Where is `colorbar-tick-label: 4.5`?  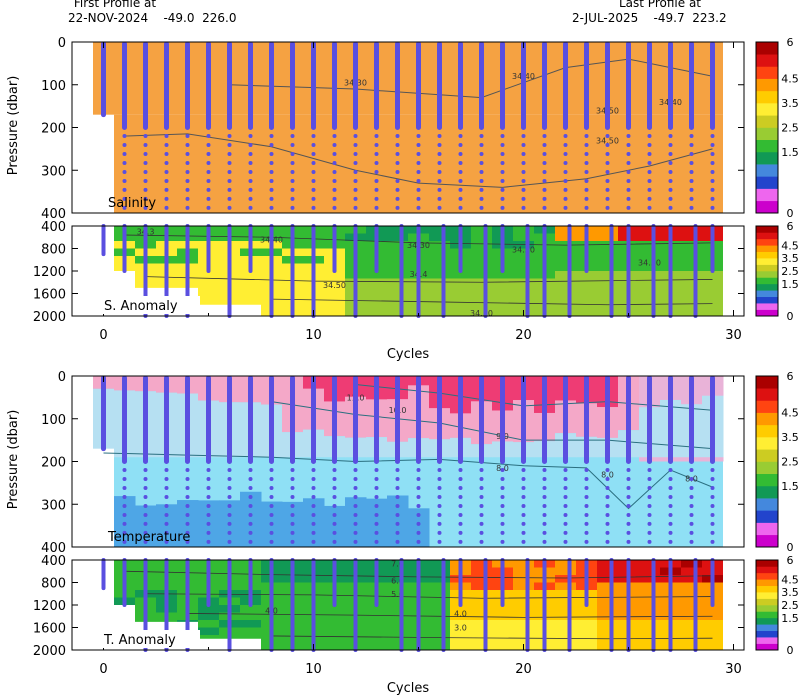 colorbar-tick-label: 4.5 is located at coordinates (790, 413).